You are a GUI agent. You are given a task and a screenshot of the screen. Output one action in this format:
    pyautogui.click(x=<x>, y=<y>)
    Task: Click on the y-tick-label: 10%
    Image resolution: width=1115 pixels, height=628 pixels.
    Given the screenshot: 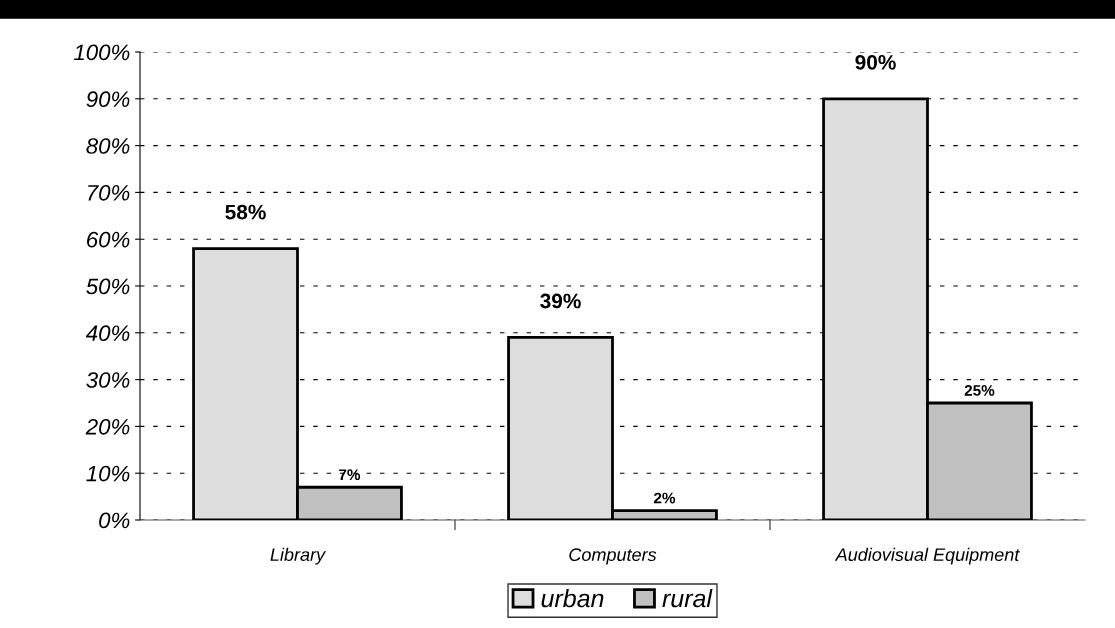 What is the action you would take?
    pyautogui.click(x=108, y=473)
    